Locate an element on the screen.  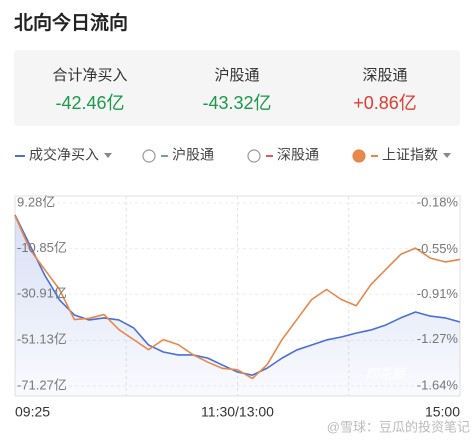
y2-tick-label: -0.55% is located at coordinates (438, 248).